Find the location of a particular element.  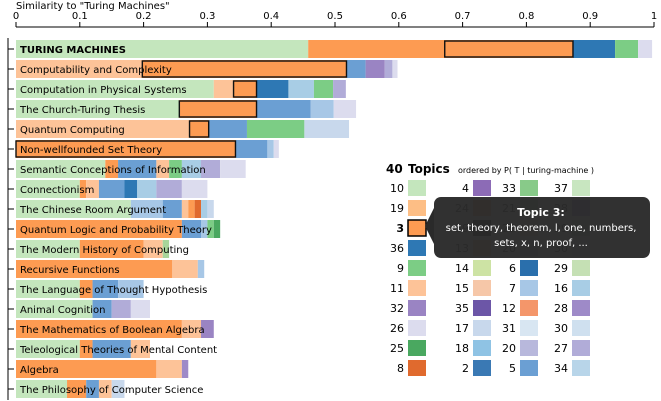

bar-row: The Church-Turing Thesis is located at coordinates (186, 109).